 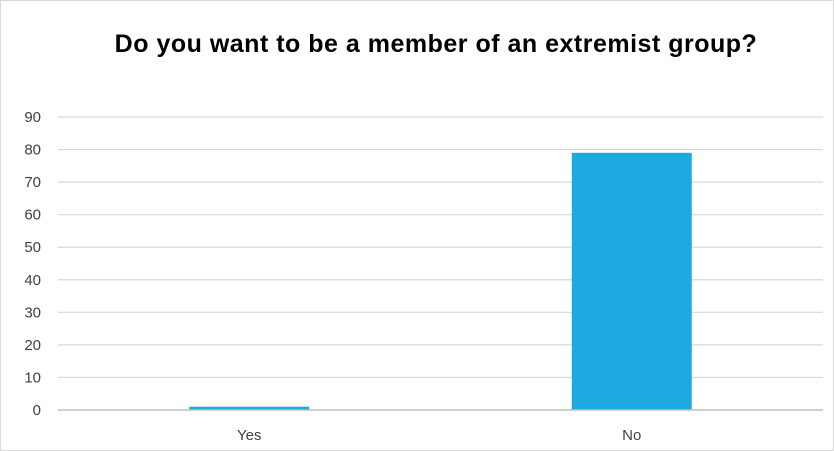 I want to click on bar-yes, so click(x=249, y=408).